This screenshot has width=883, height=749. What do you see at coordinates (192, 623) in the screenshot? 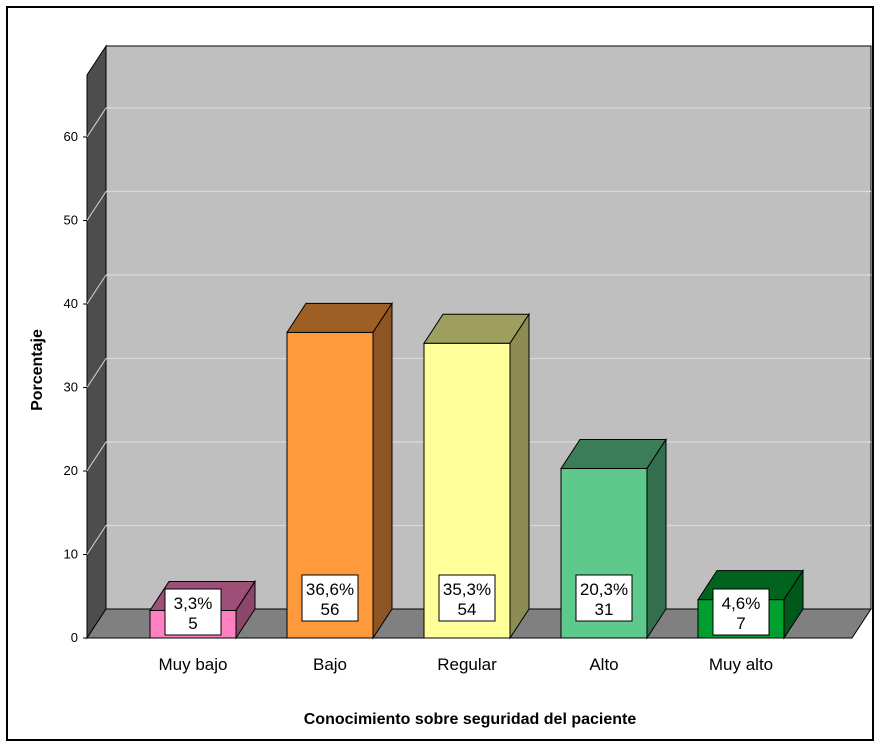
I see `data-label-count: 5` at bounding box center [192, 623].